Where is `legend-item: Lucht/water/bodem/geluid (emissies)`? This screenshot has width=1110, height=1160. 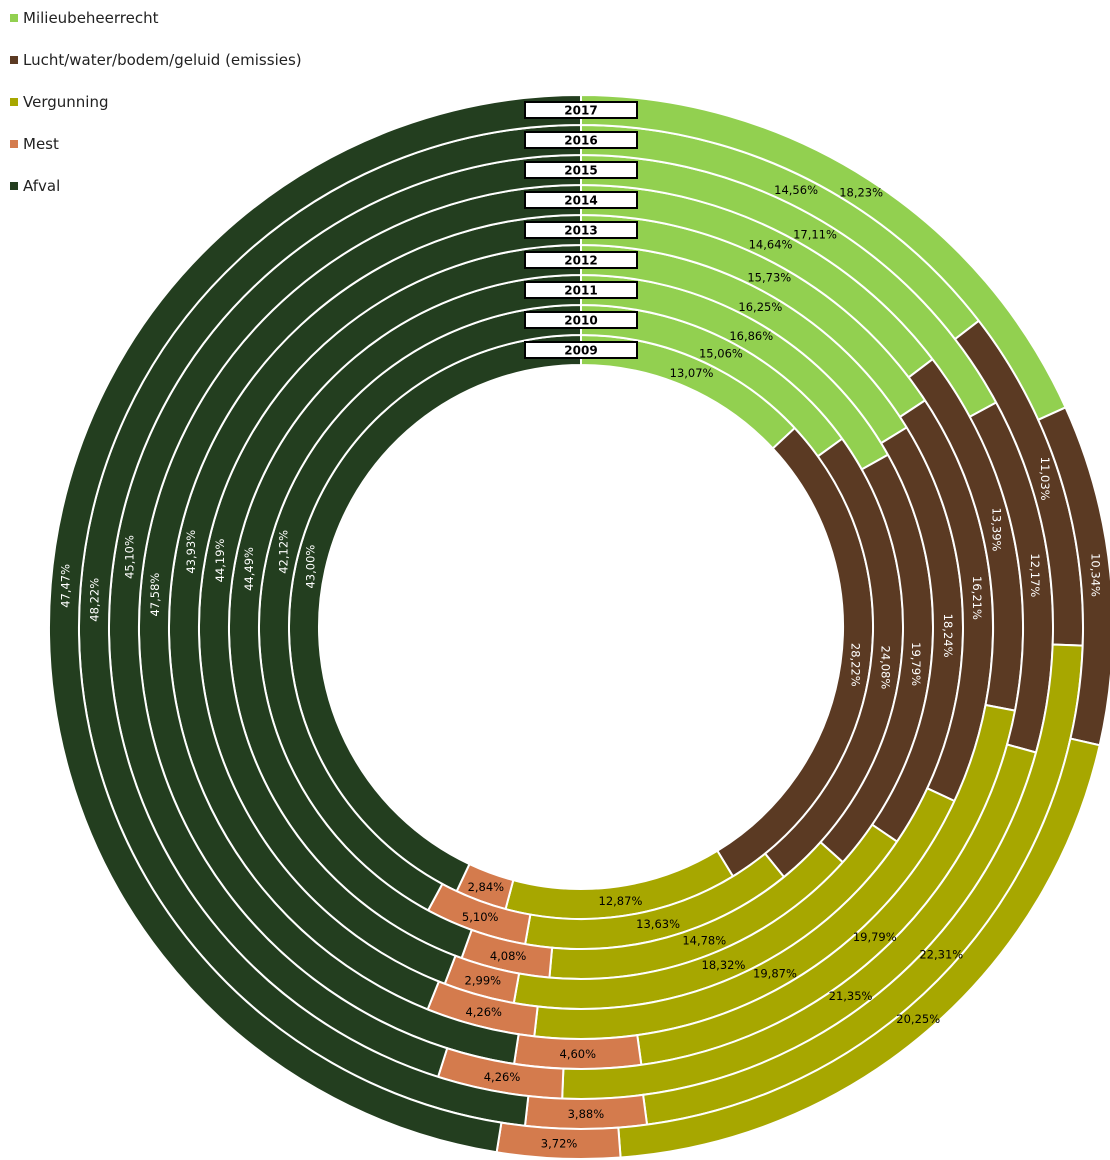 legend-item: Lucht/water/bodem/geluid (emissies) is located at coordinates (156, 60).